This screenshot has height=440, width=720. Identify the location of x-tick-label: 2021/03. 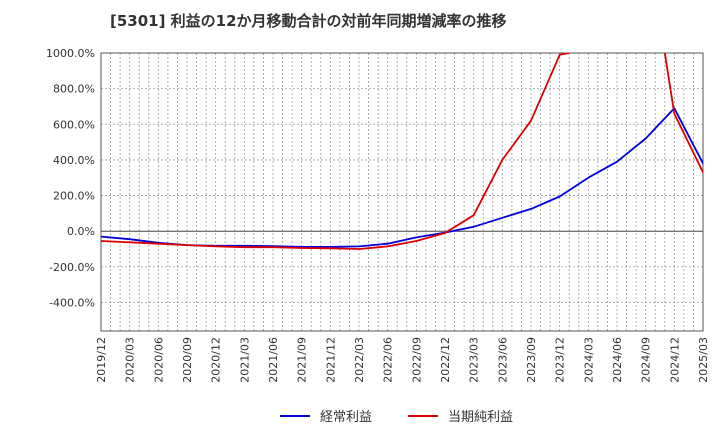
(244, 360).